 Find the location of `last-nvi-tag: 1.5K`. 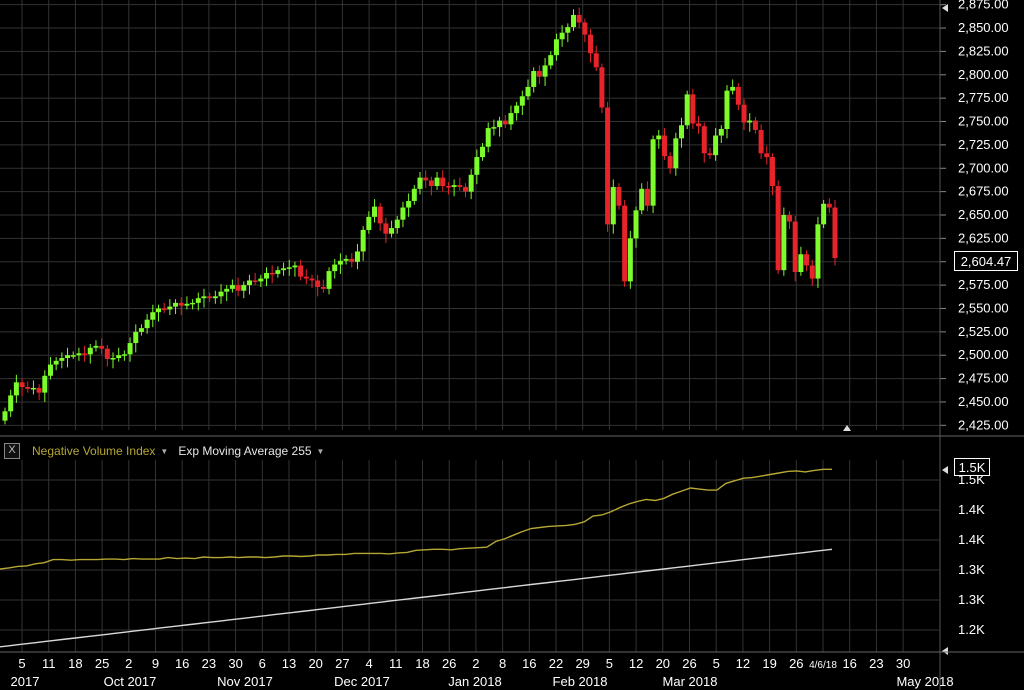

last-nvi-tag: 1.5K is located at coordinates (972, 467).